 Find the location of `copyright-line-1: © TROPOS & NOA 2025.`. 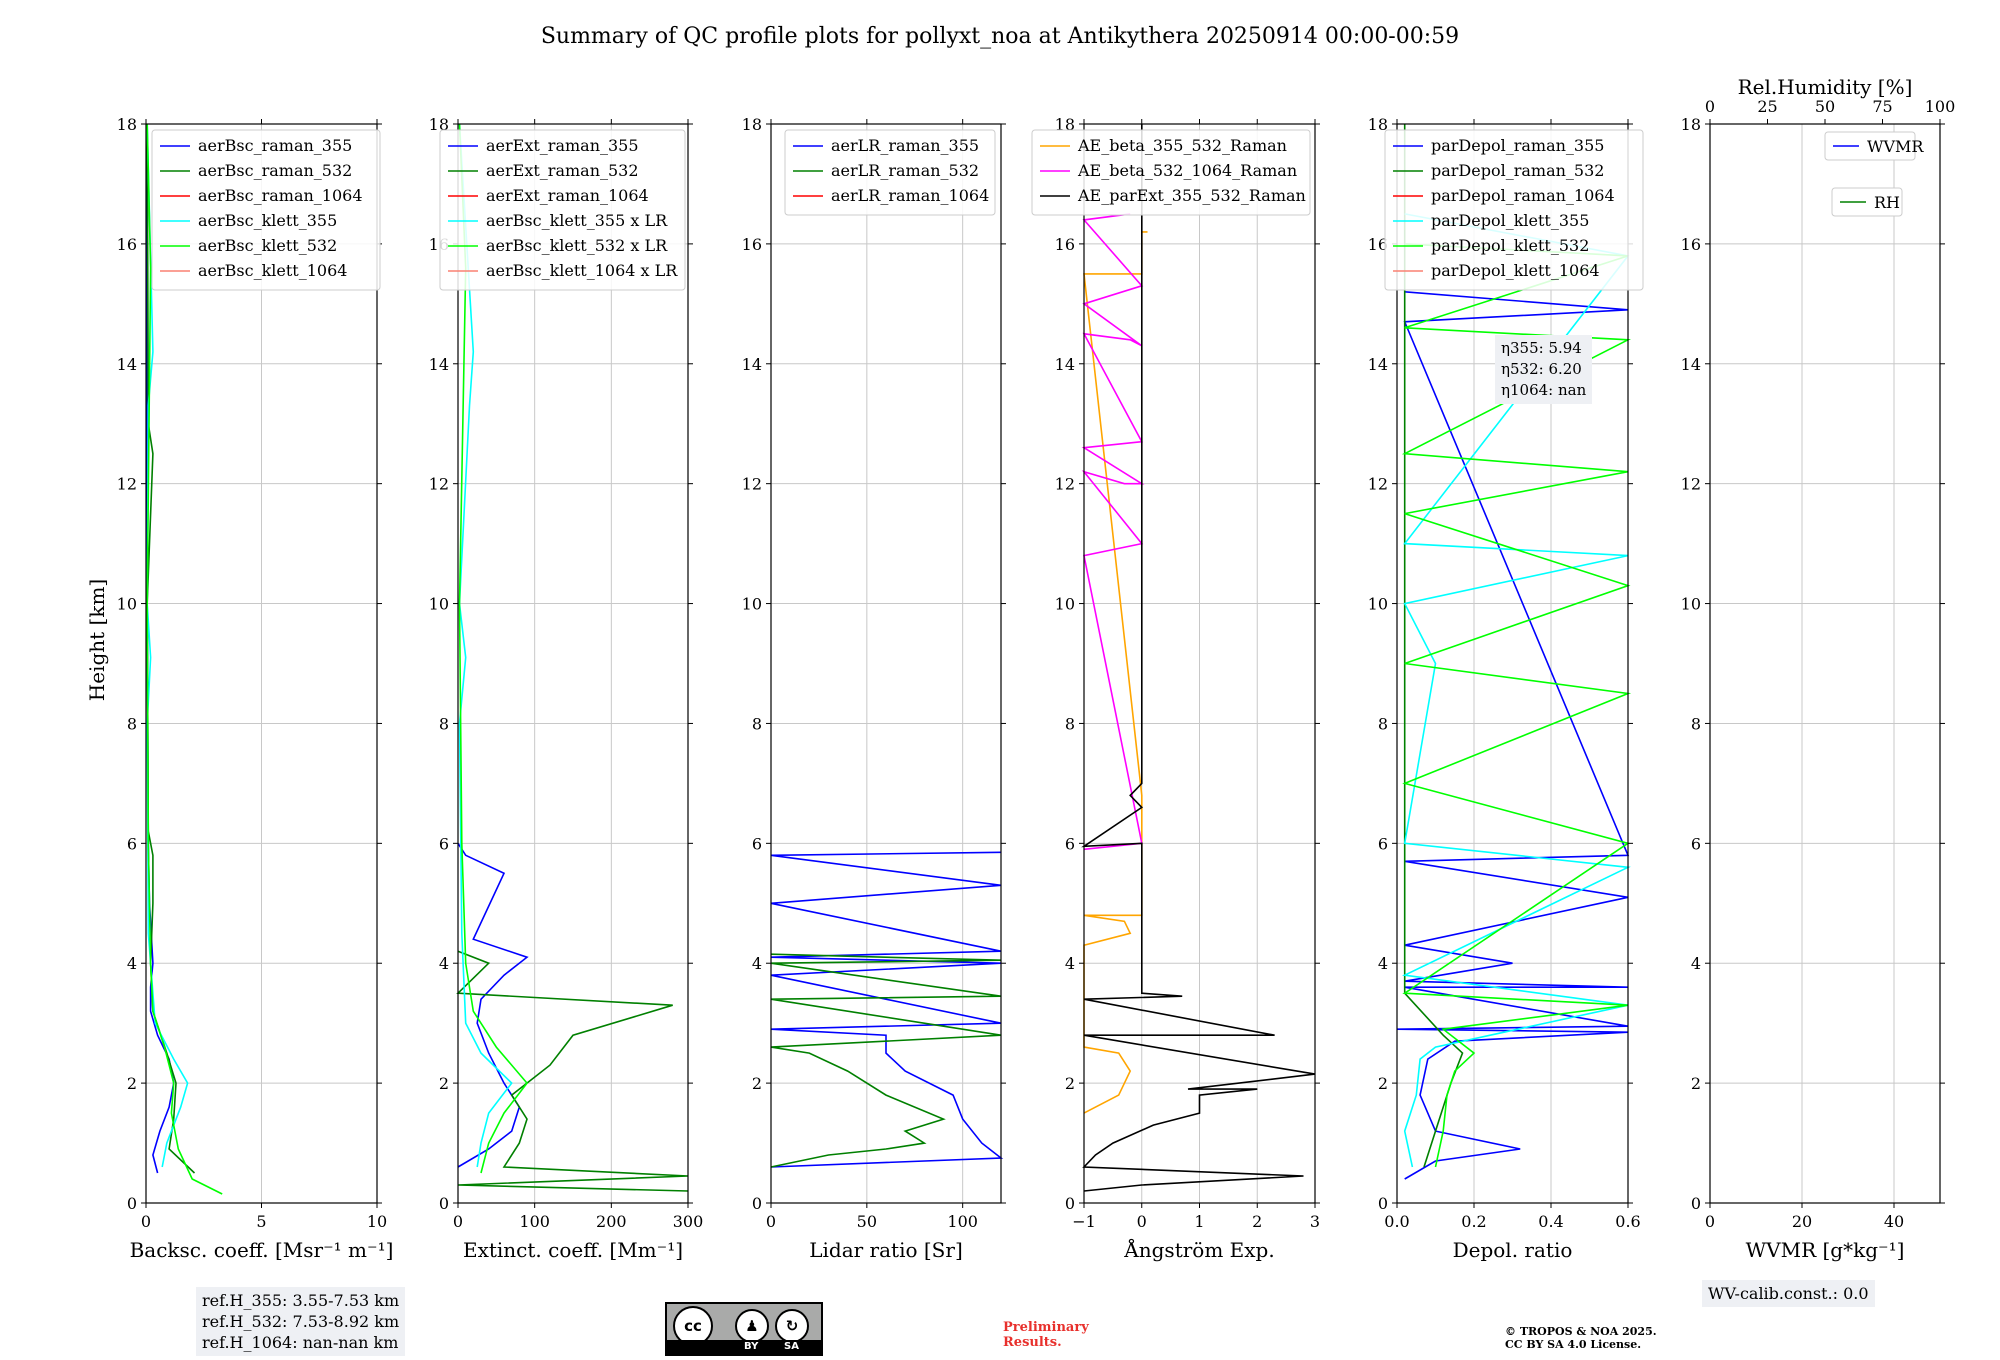

copyright-line-1: © TROPOS & NOA 2025. is located at coordinates (1581, 1331).